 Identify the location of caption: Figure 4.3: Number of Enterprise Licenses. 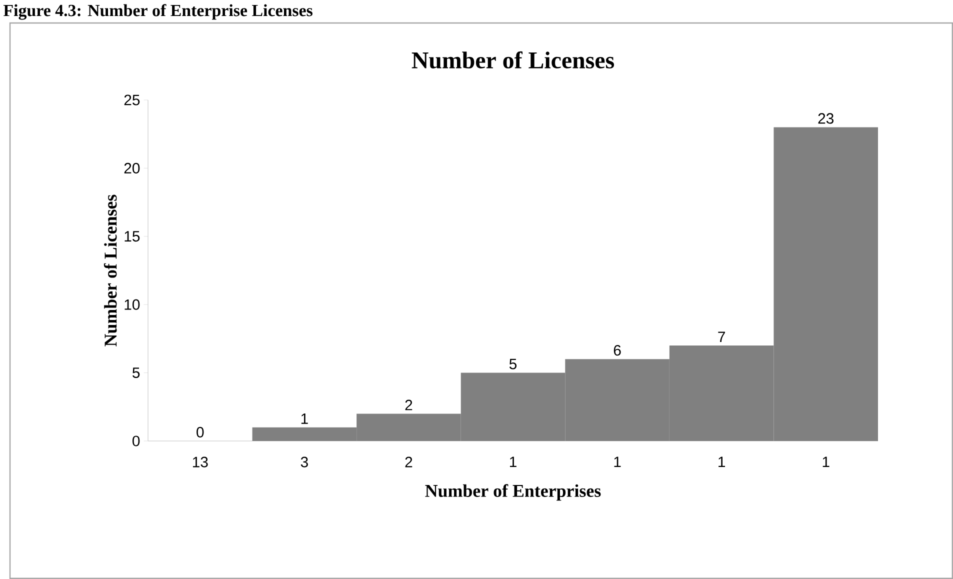
(158, 12).